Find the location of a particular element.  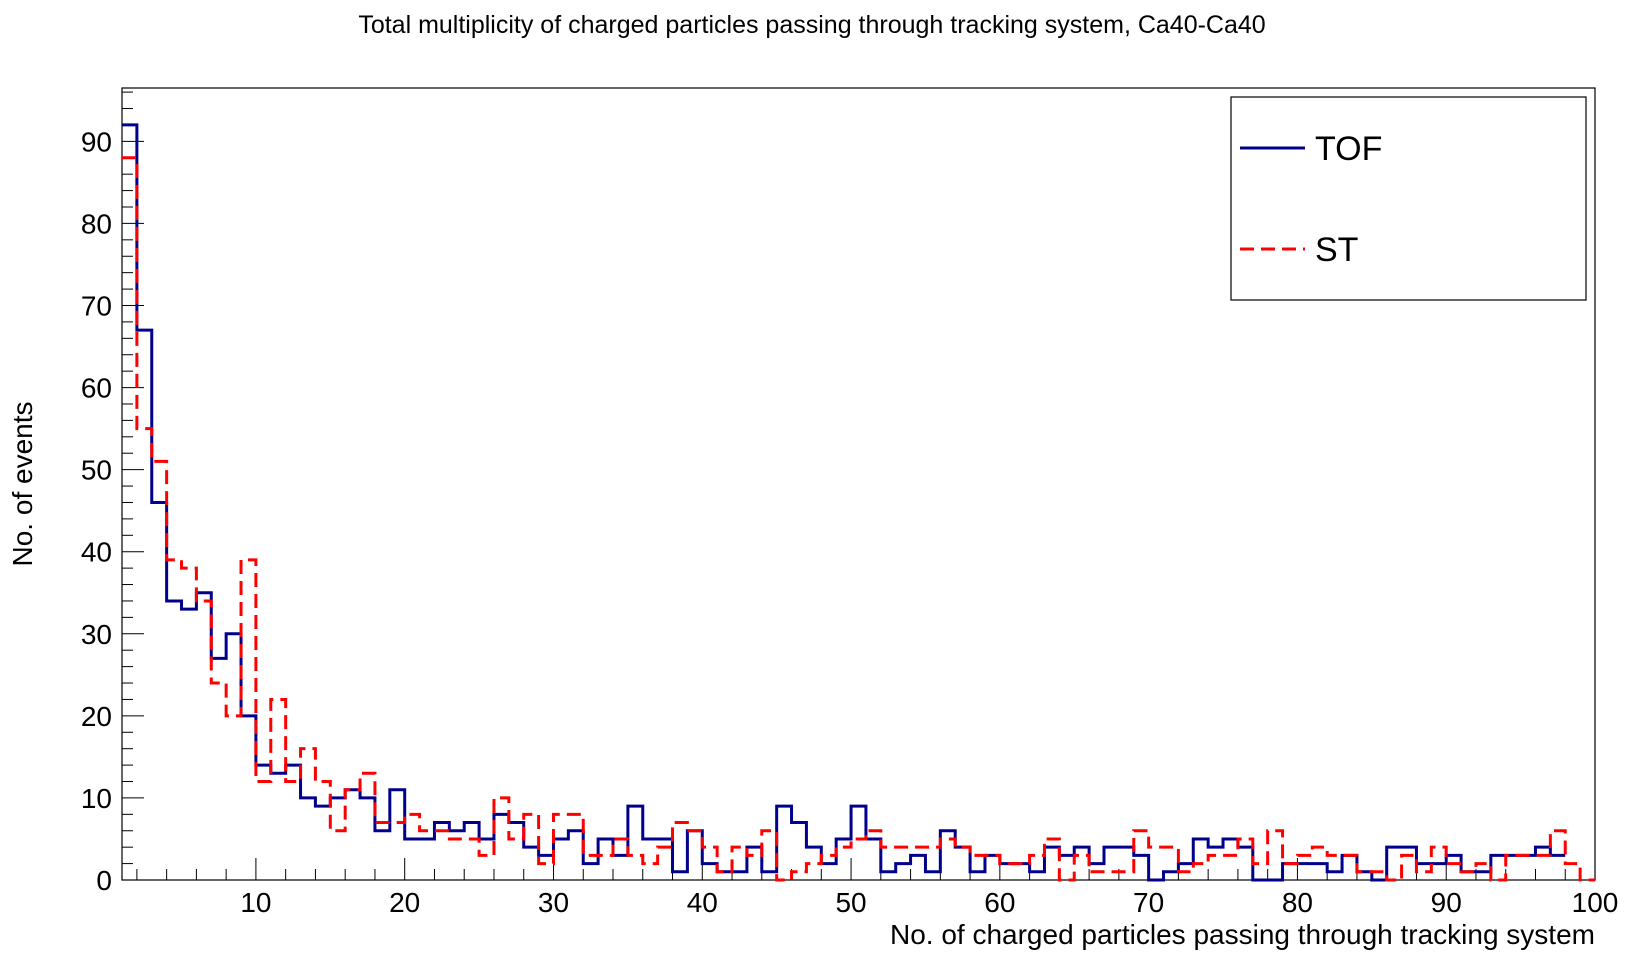

y-tick-labels: 0 10 20 30 40 50 60 70 80 90 is located at coordinates (96, 511).